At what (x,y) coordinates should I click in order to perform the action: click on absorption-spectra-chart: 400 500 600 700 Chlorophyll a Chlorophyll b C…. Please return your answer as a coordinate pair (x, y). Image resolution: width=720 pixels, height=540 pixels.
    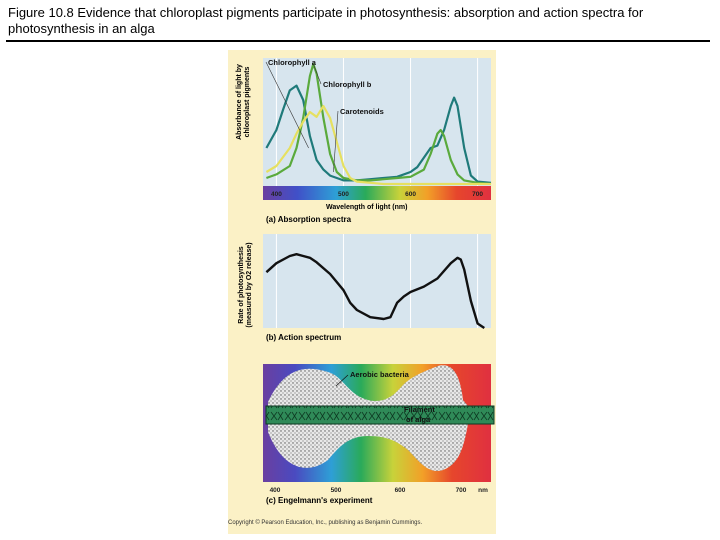
    Looking at the image, I should click on (377, 129).